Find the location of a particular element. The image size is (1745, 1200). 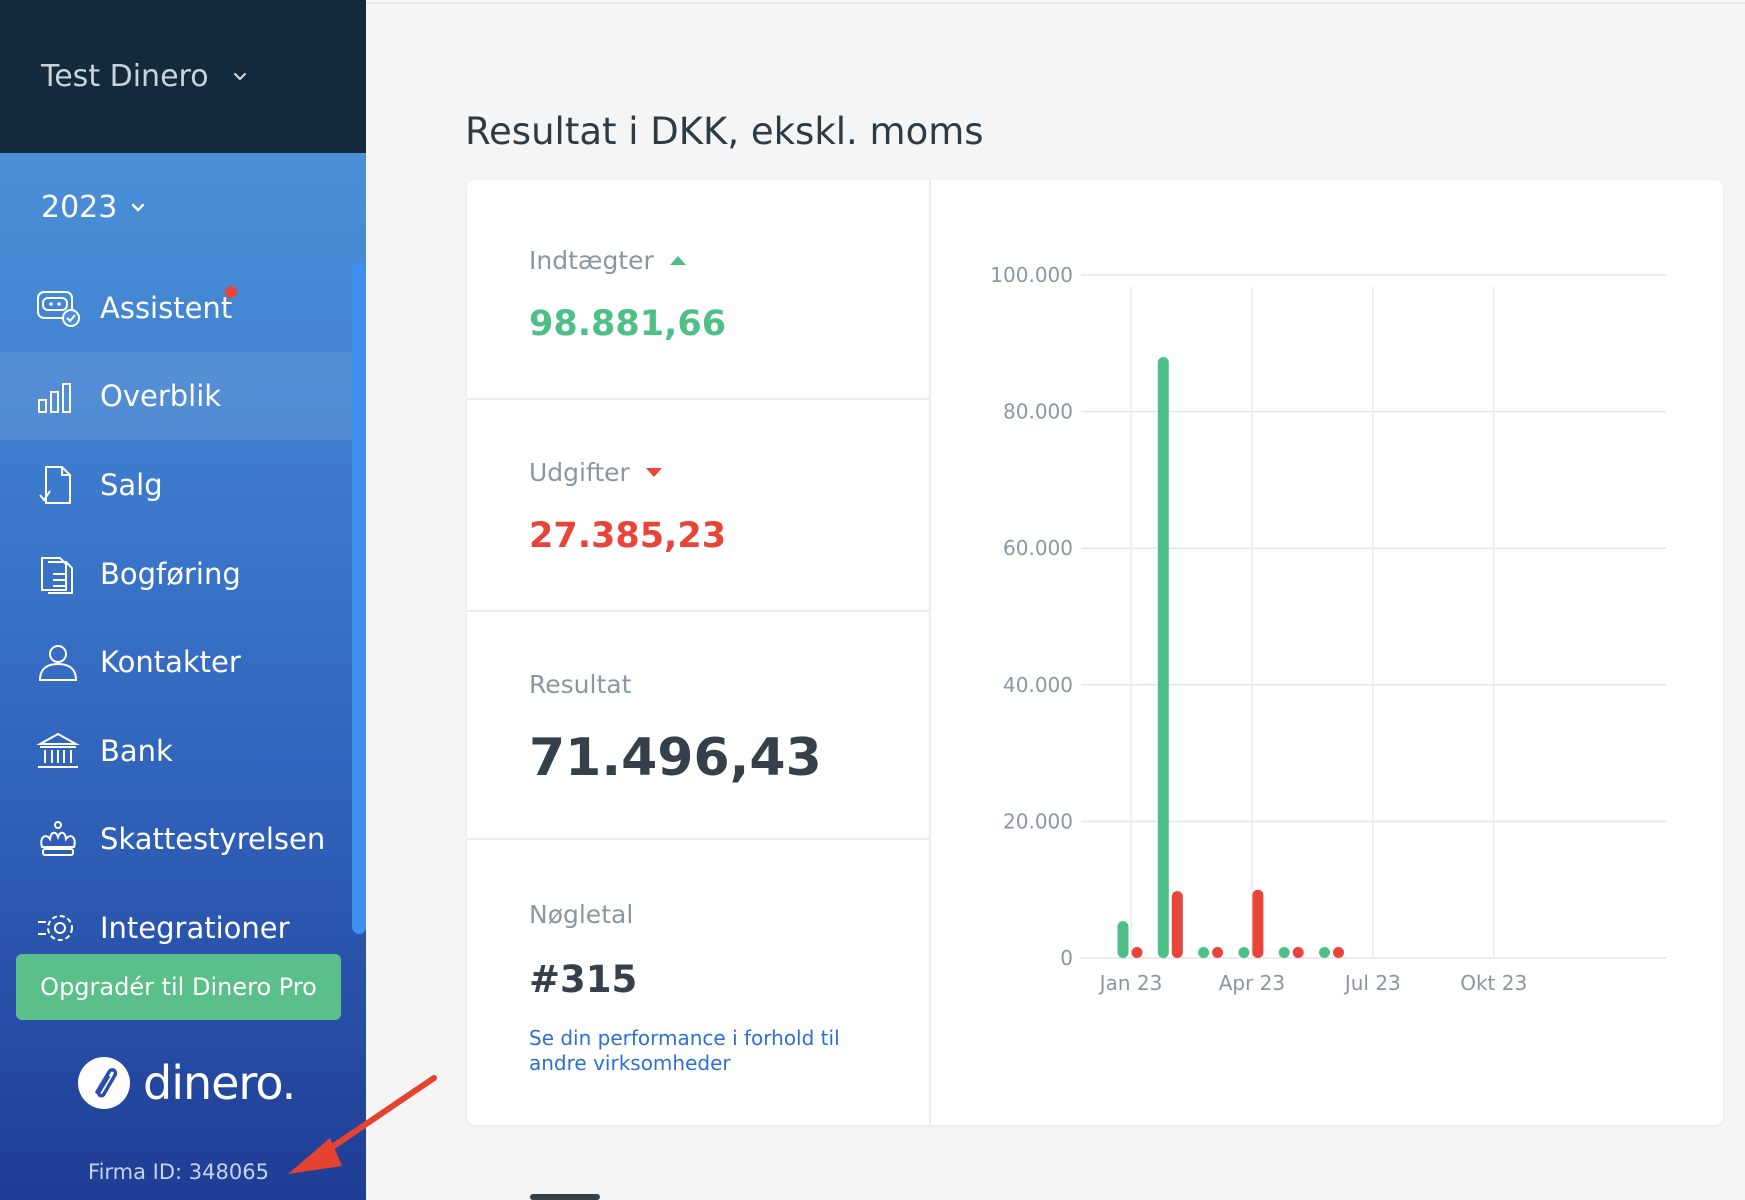

income-value: 98.881,66 is located at coordinates (628, 324).